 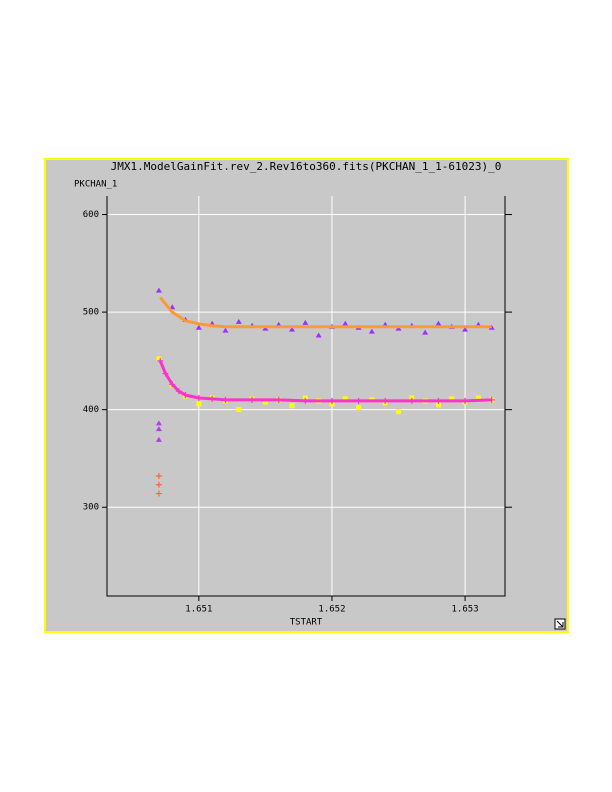 I want to click on y-axis-label: PKCHAN_1, so click(x=95, y=185).